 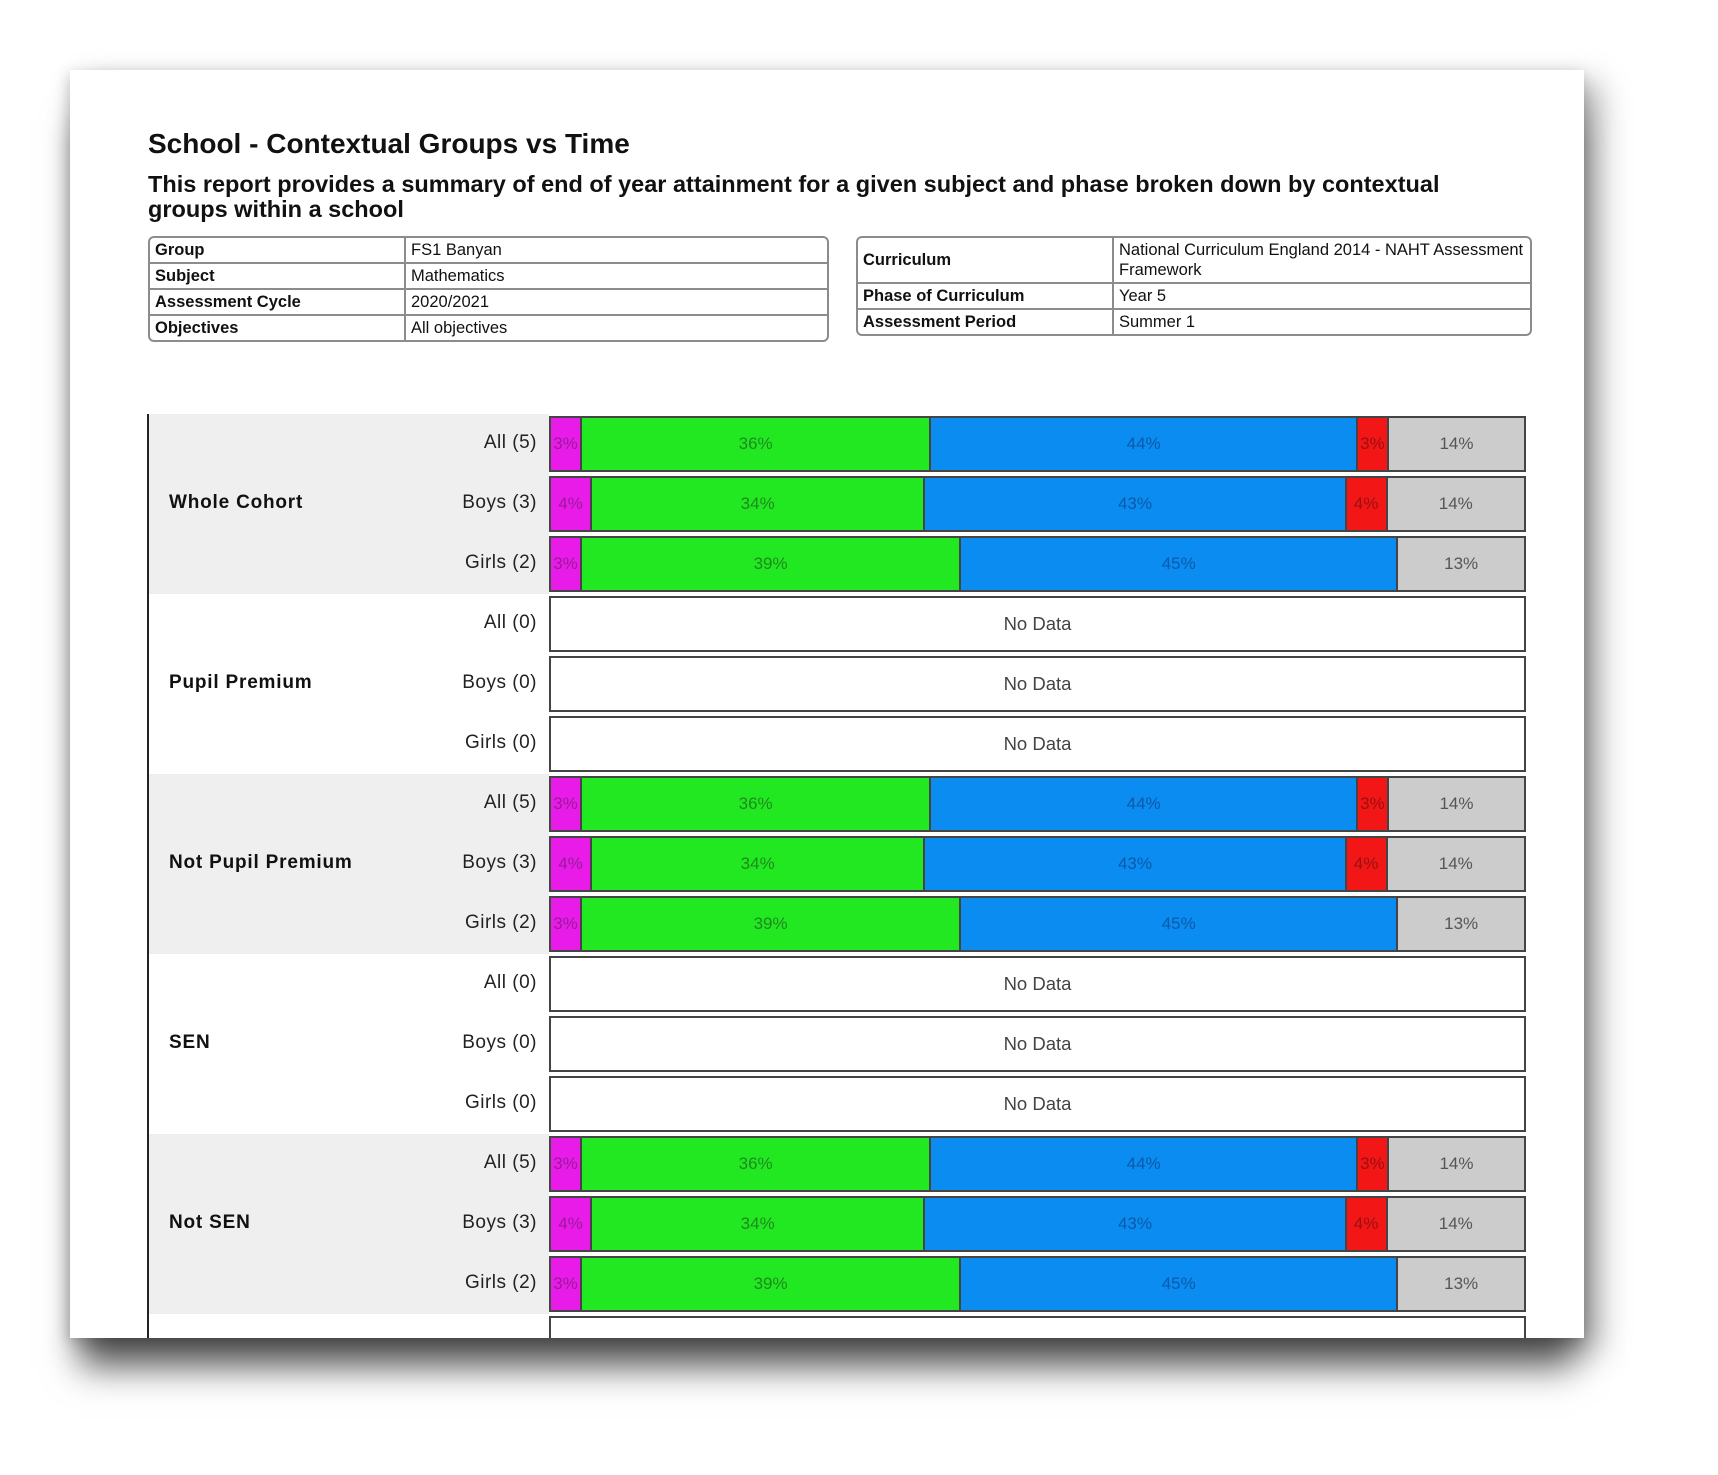 I want to click on detail-key: Assessment Cycle, so click(x=278, y=303).